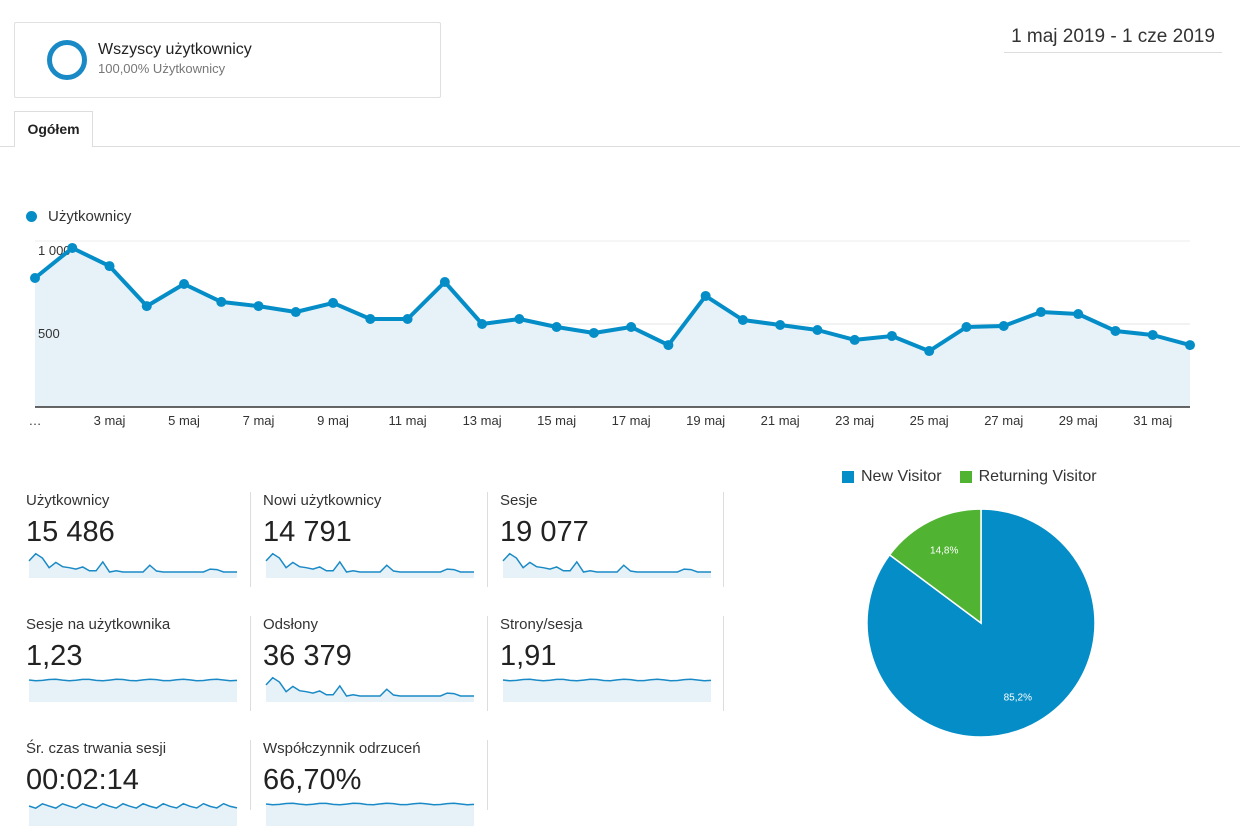 This screenshot has width=1240, height=835. I want to click on x-tick-label: 13 maj, so click(482, 420).